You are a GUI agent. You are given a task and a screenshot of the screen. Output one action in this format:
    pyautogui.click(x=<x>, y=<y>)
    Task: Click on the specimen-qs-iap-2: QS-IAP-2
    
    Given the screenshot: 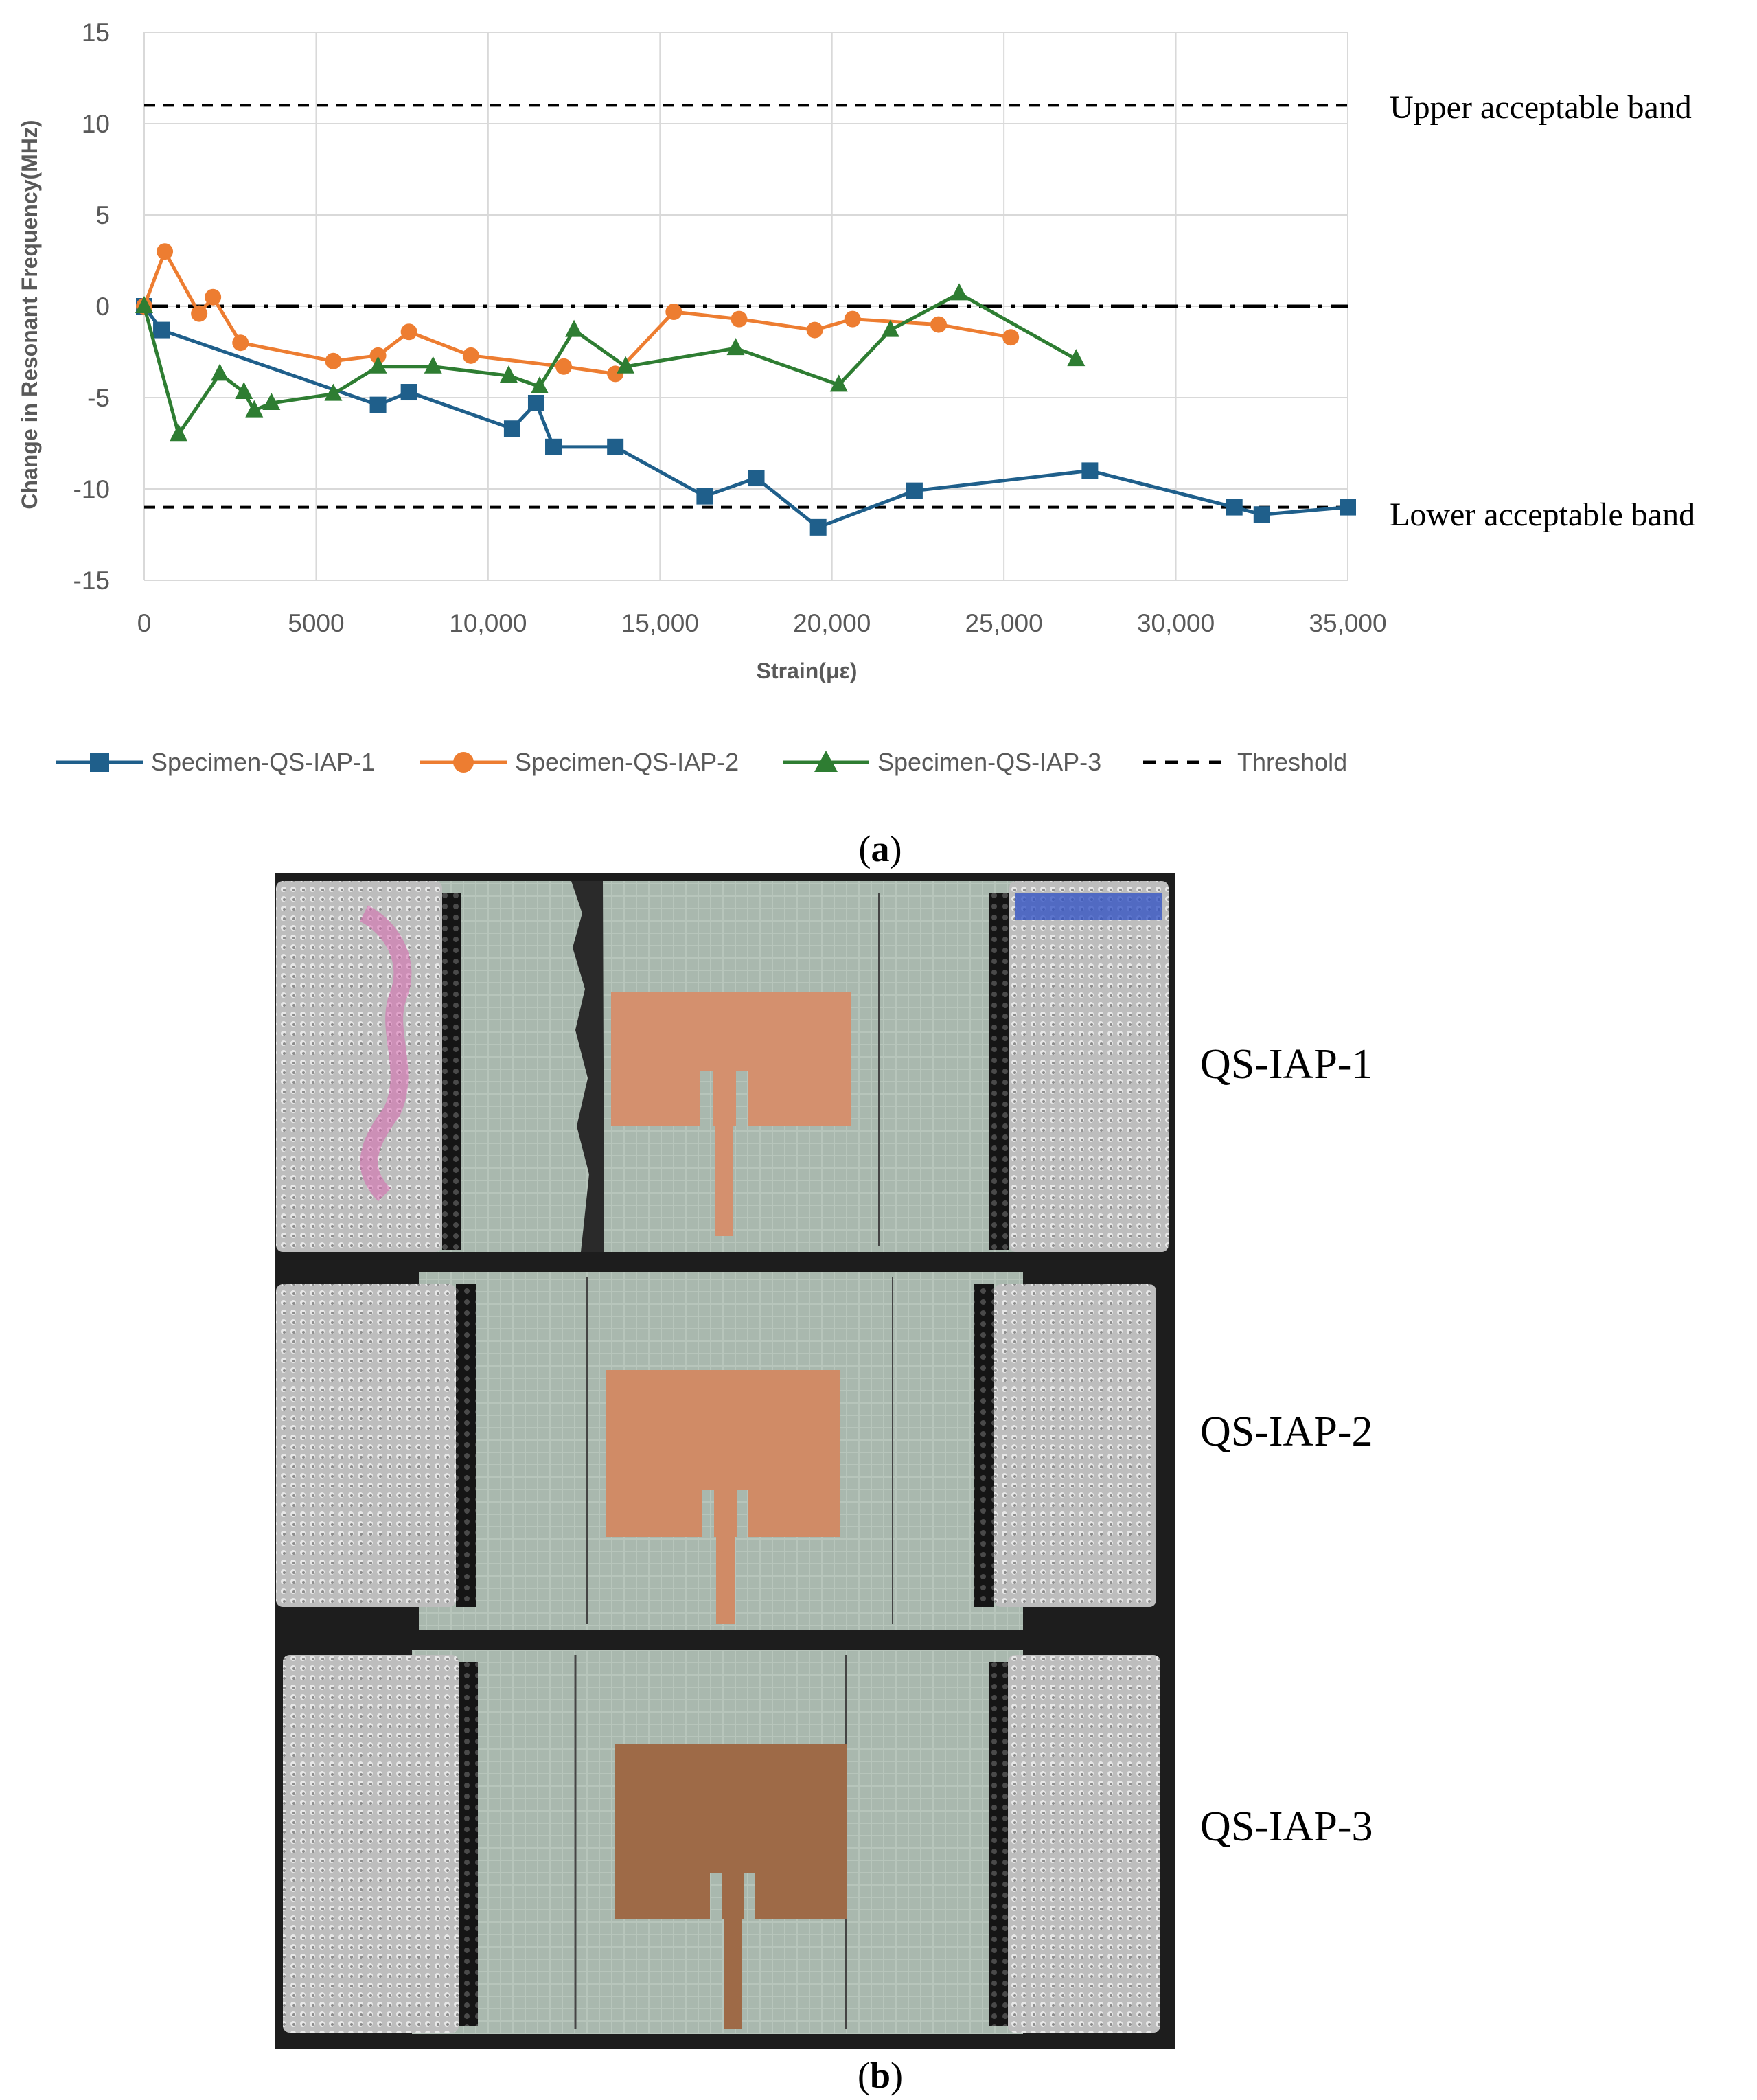 What is the action you would take?
    pyautogui.click(x=824, y=1451)
    